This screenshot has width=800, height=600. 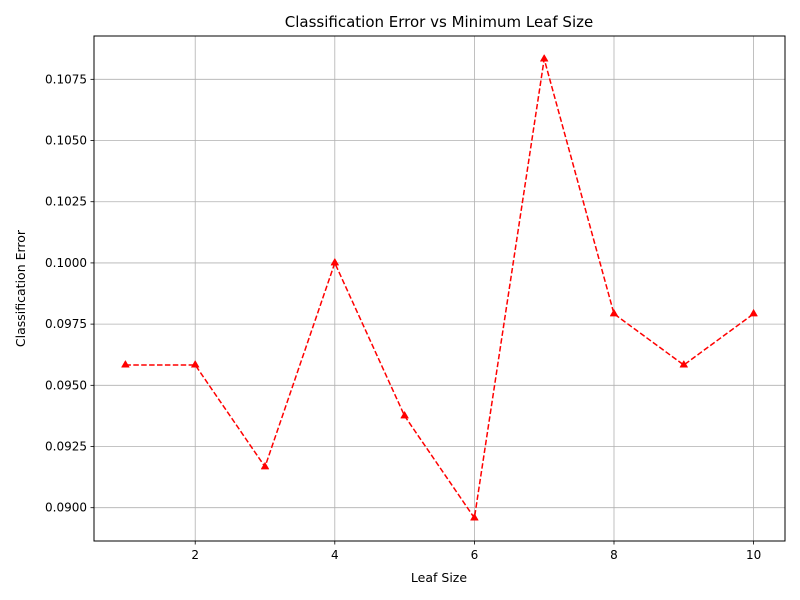 I want to click on x-axis-label: Leaf Size, so click(x=439, y=577).